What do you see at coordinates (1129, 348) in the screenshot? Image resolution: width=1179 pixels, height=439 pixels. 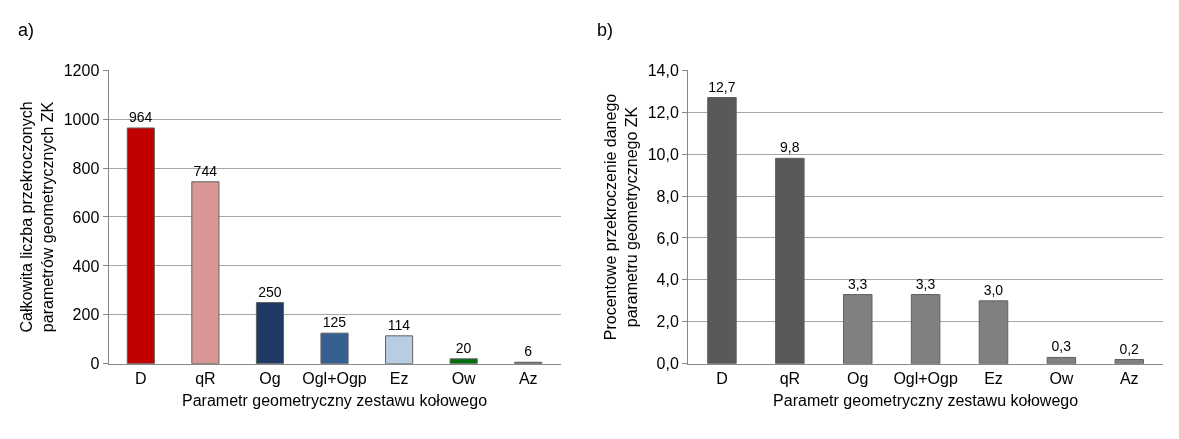 I see `data-label: 0,2` at bounding box center [1129, 348].